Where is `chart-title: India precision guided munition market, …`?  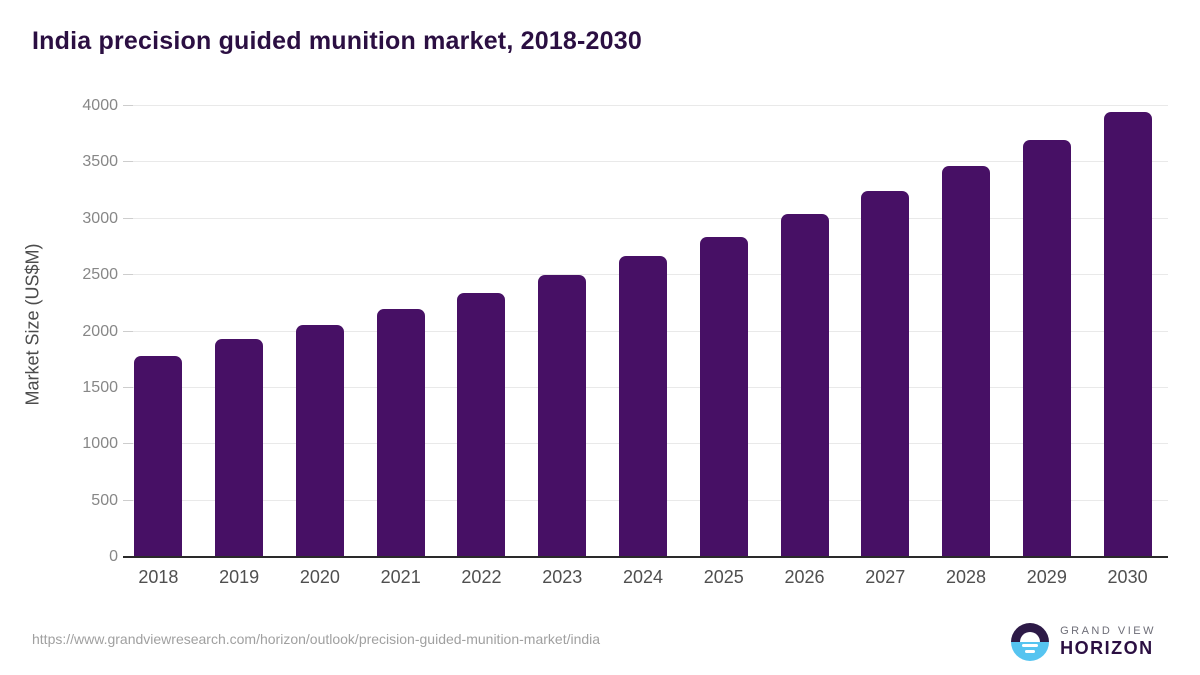
chart-title: India precision guided munition market, … is located at coordinates (337, 41).